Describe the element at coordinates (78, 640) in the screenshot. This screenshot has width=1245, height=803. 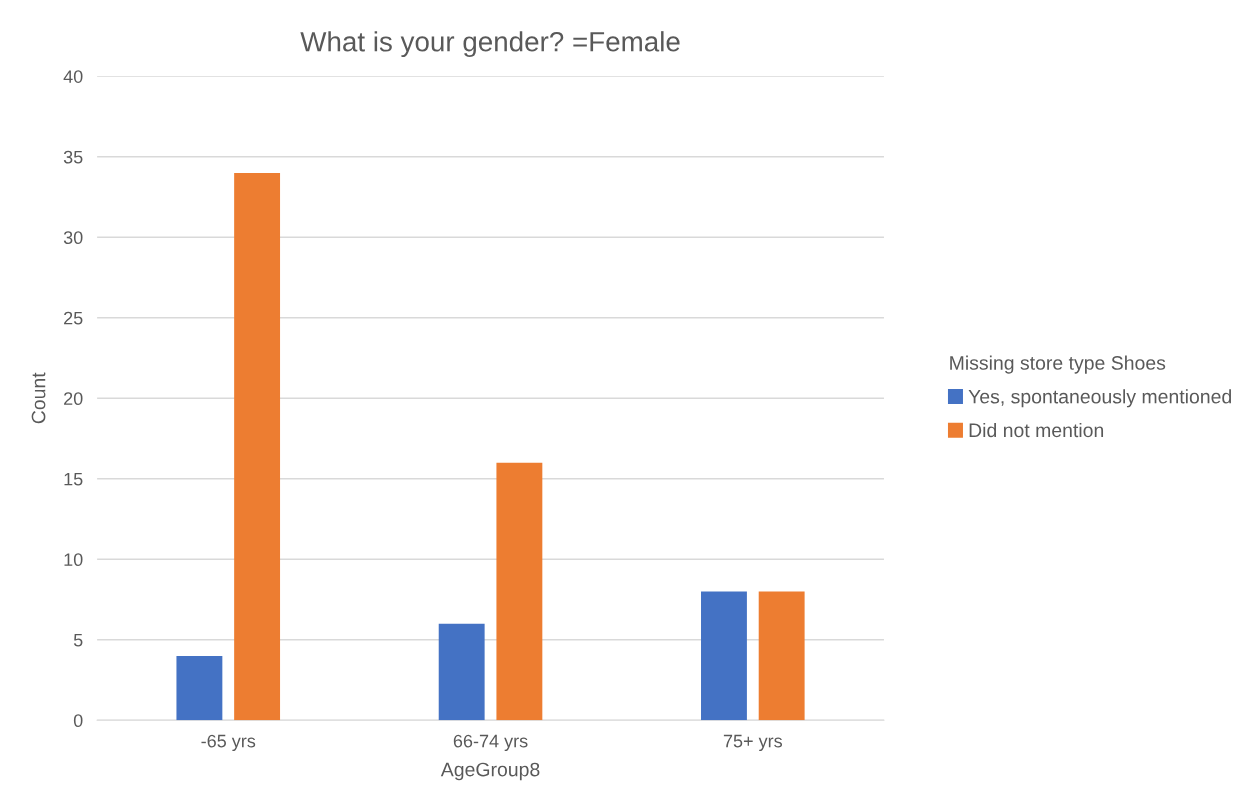
I see `y-tick-label: 5` at that location.